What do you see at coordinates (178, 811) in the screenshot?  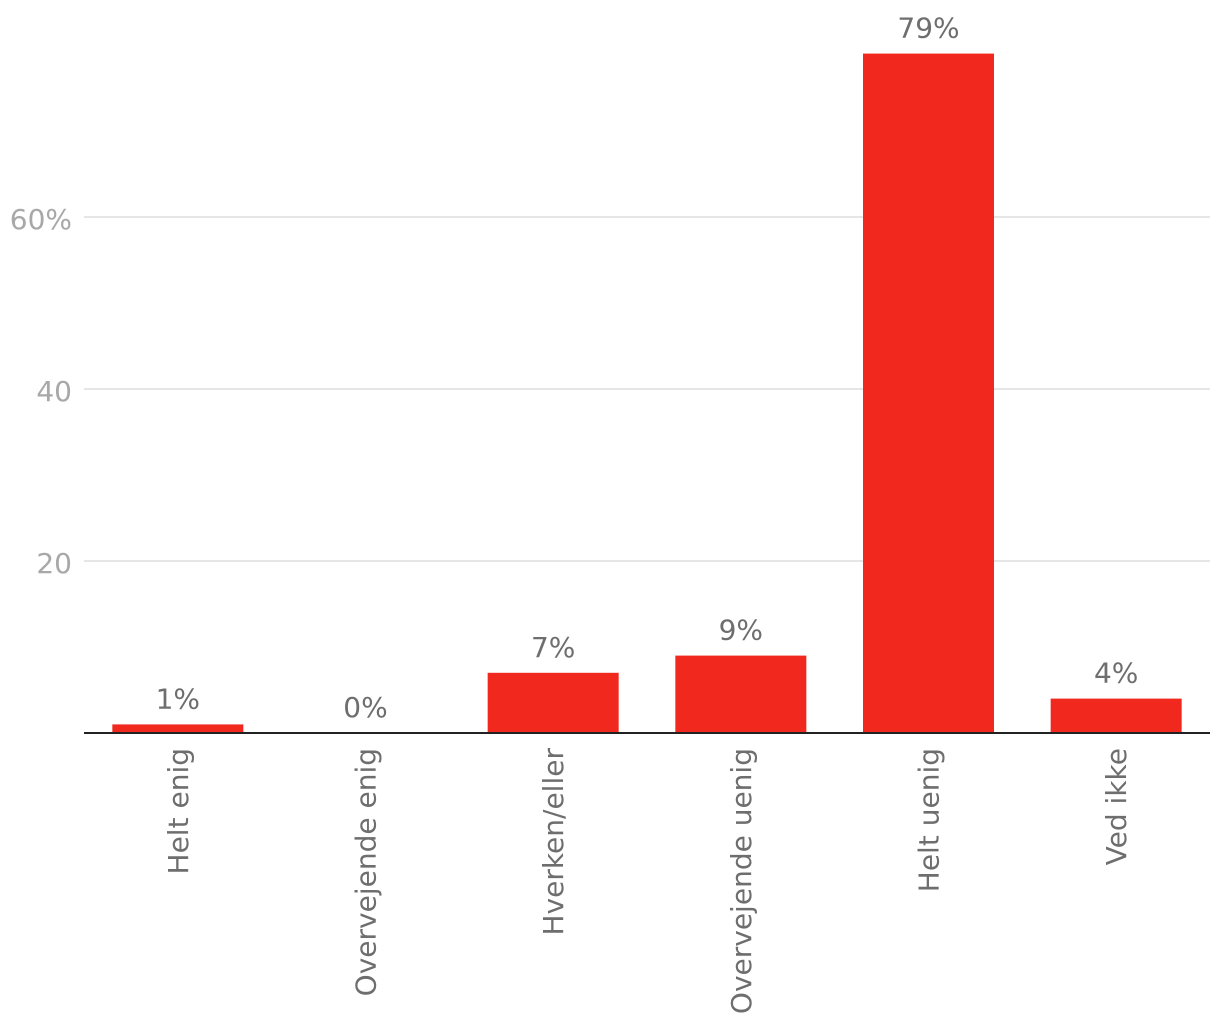 I see `x-tick-label: Helt enig` at bounding box center [178, 811].